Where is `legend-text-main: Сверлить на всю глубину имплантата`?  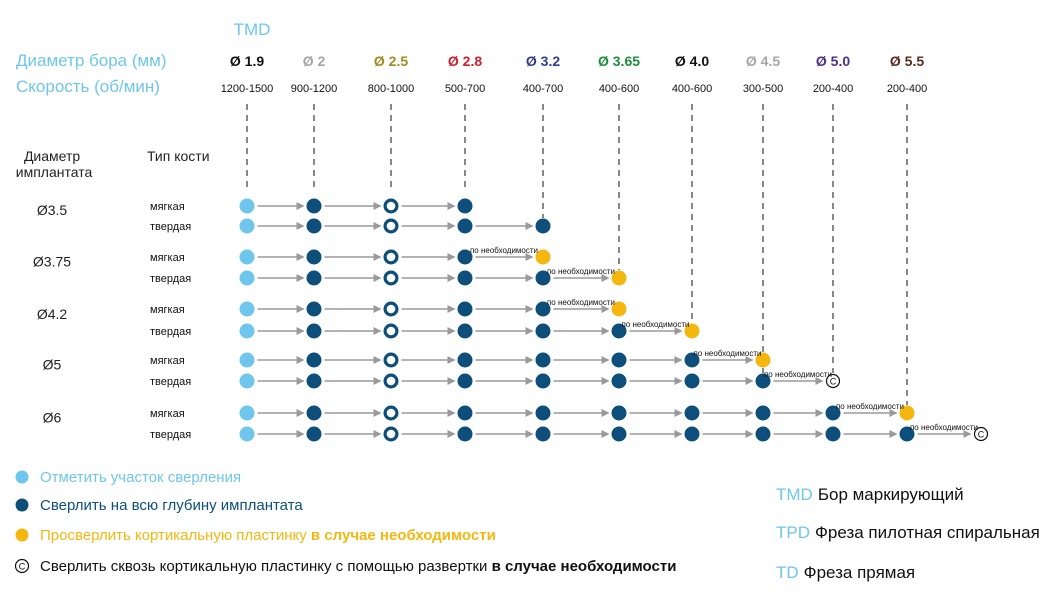
legend-text-main: Сверлить на всю глубину имплантата is located at coordinates (171, 505).